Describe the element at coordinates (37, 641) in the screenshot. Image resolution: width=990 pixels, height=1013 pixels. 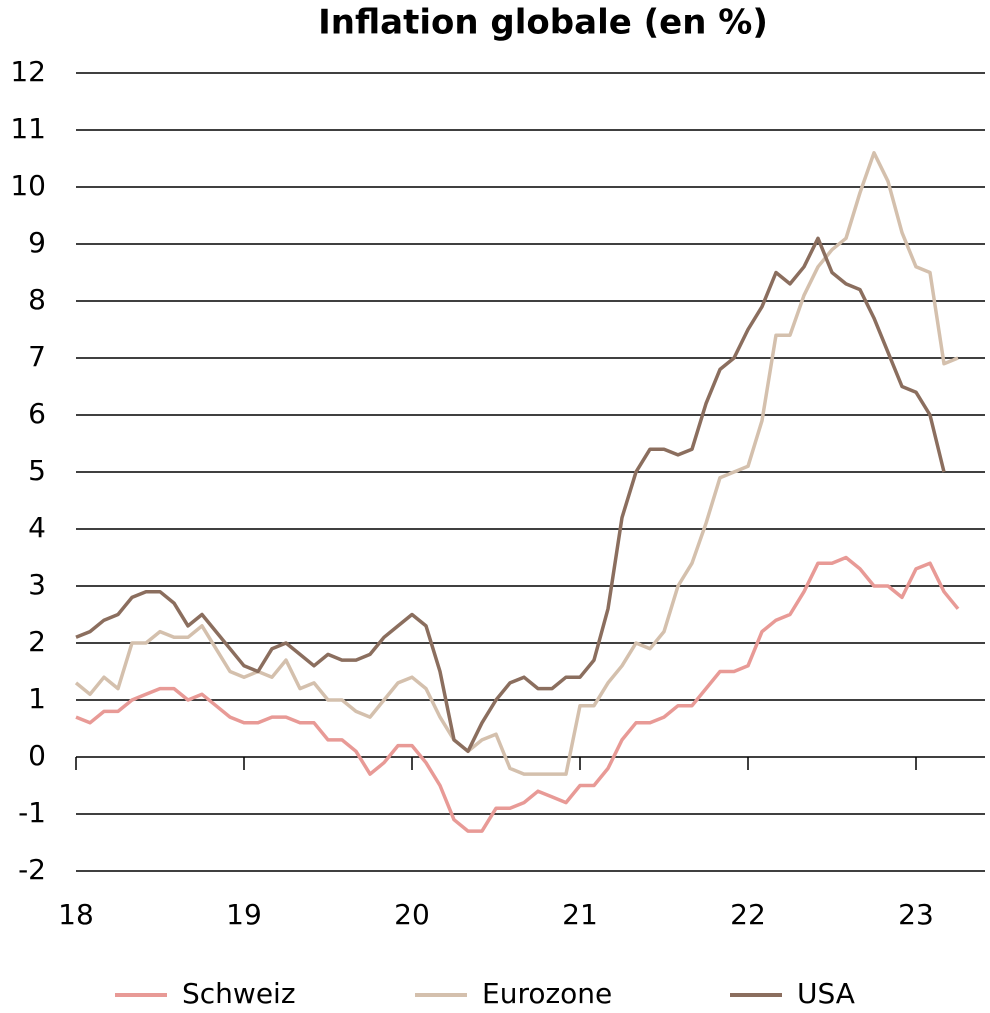
I see `y-tick-label: 2` at that location.